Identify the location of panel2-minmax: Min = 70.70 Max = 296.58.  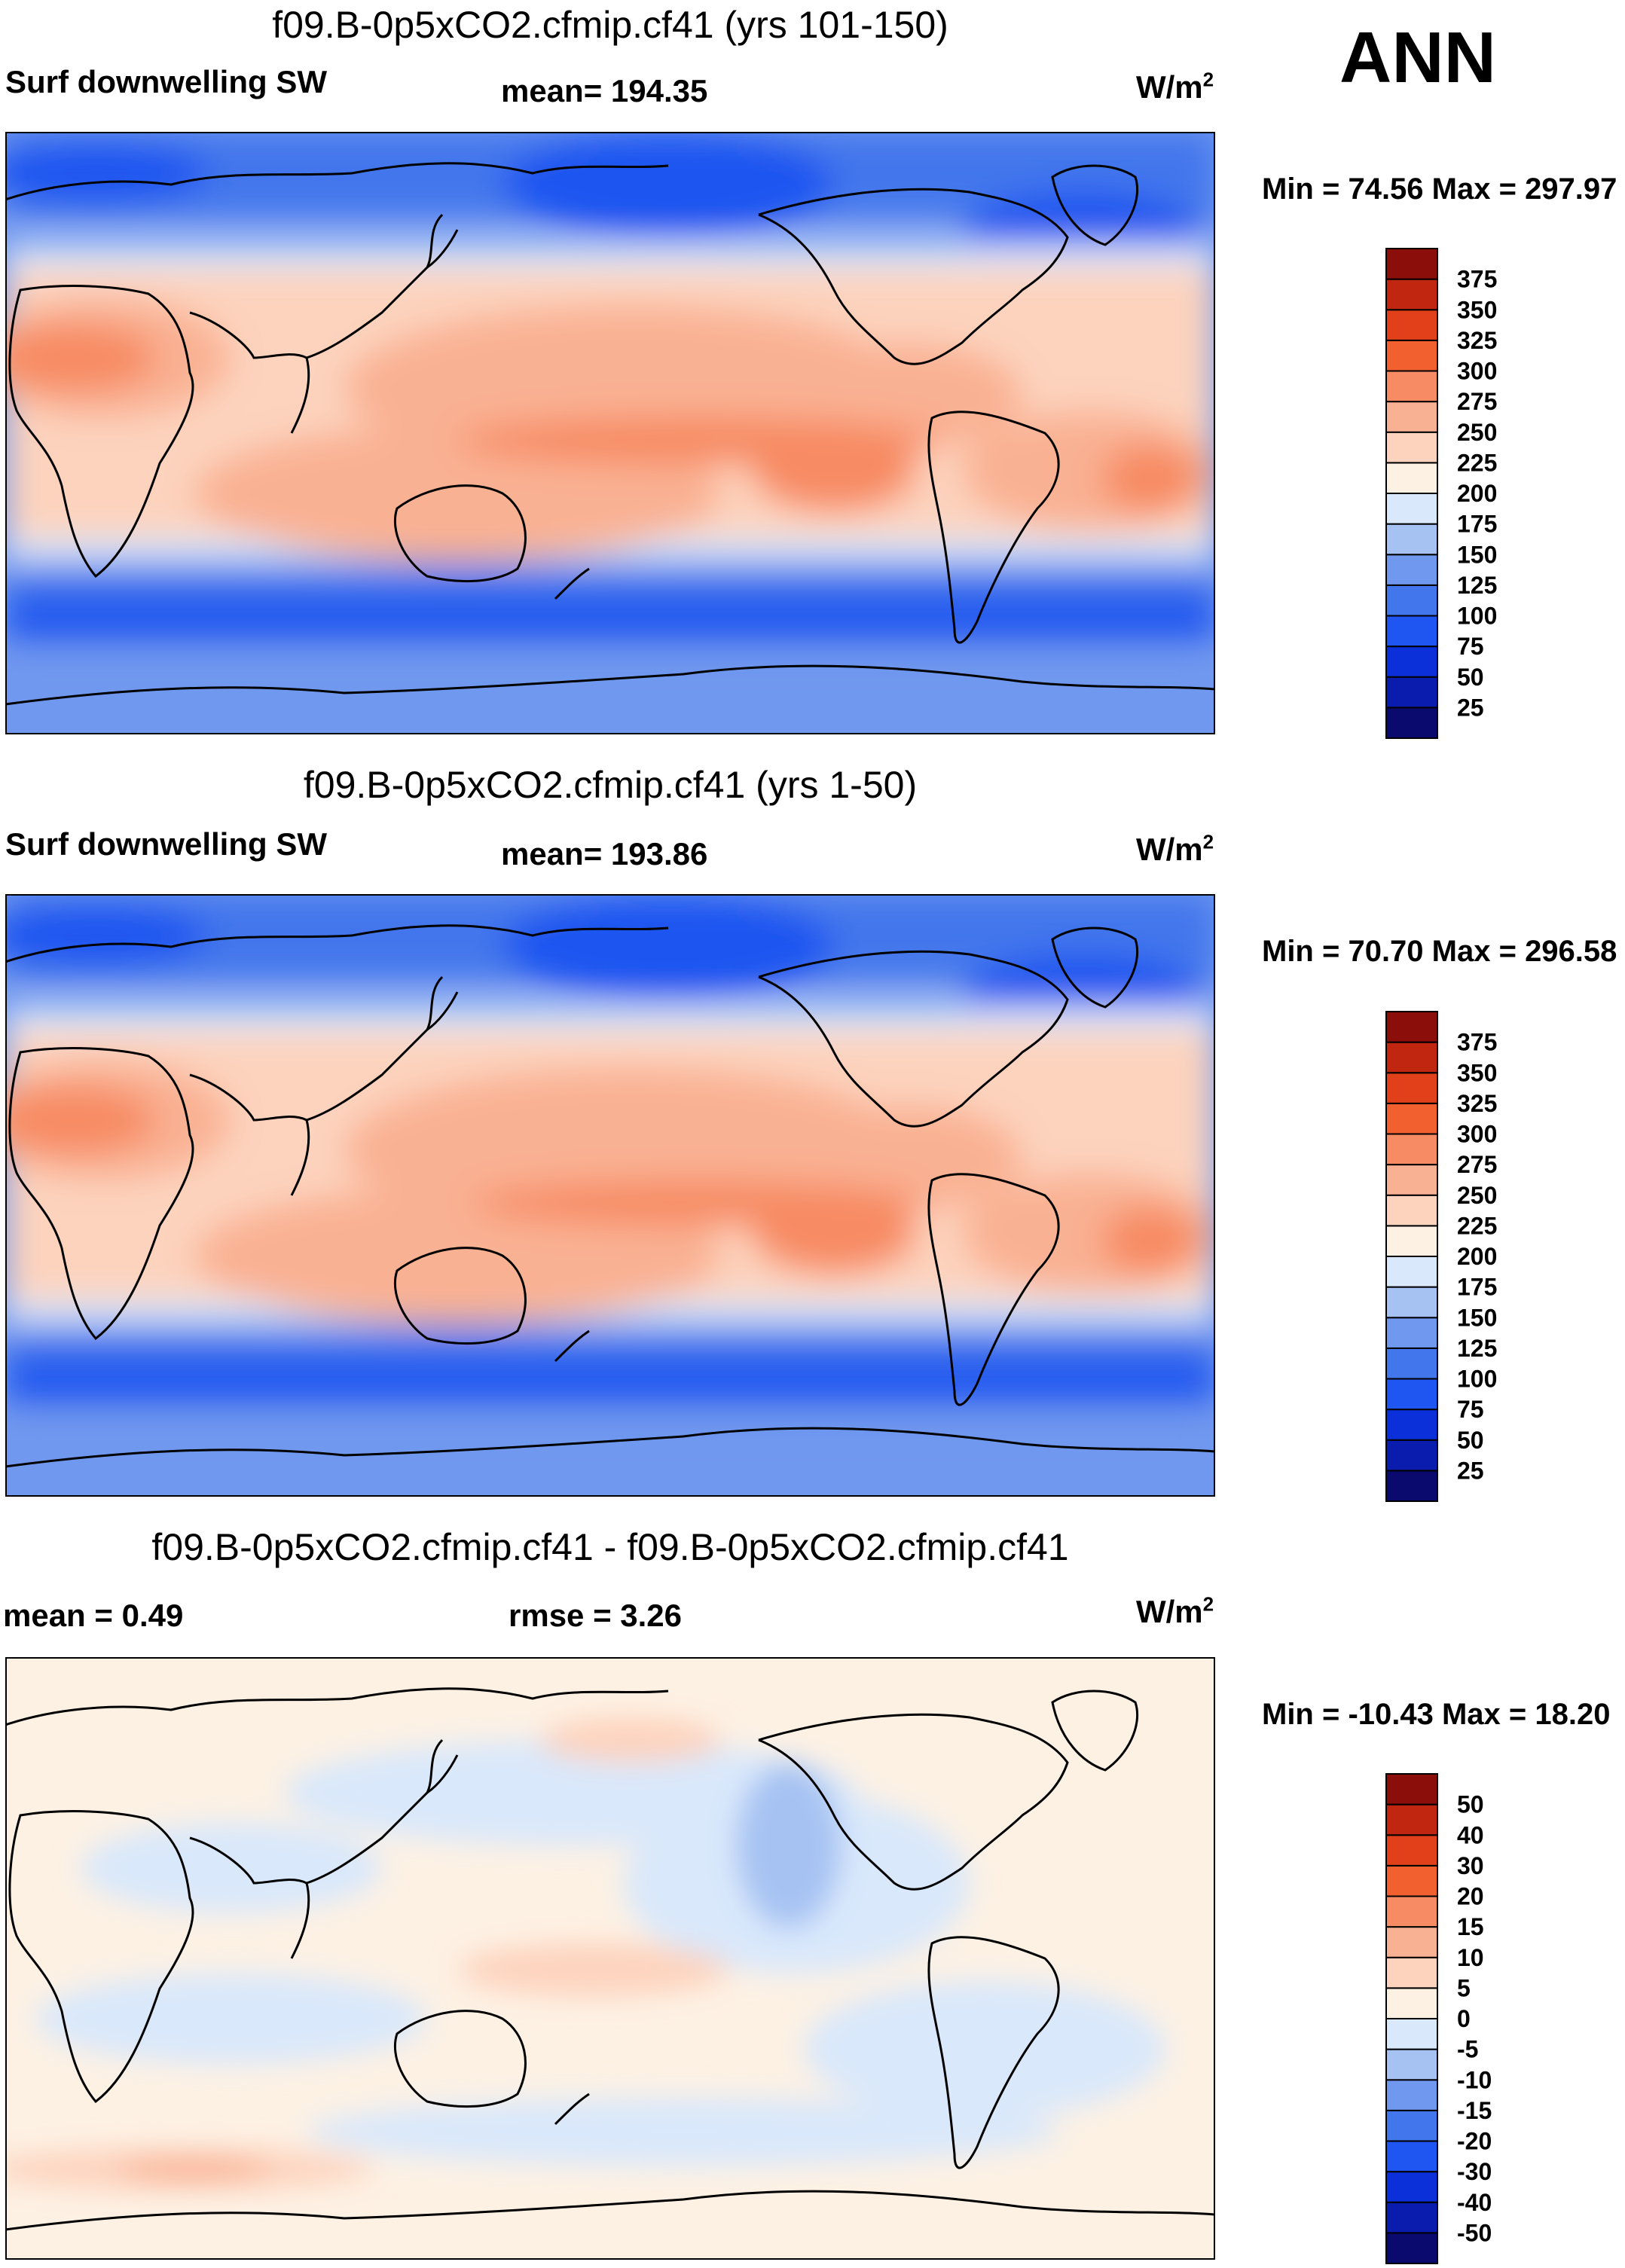
(1439, 951).